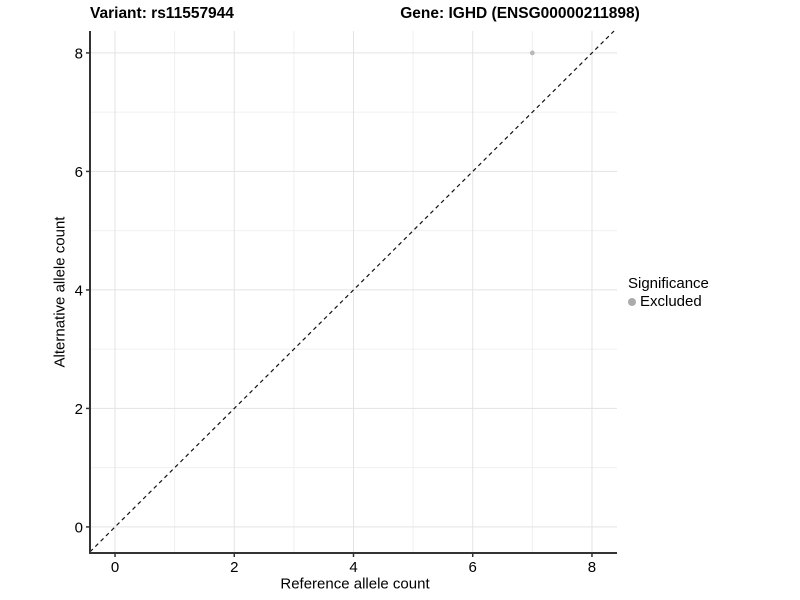 This screenshot has width=800, height=600. I want to click on y-tick-label: 2, so click(79, 409).